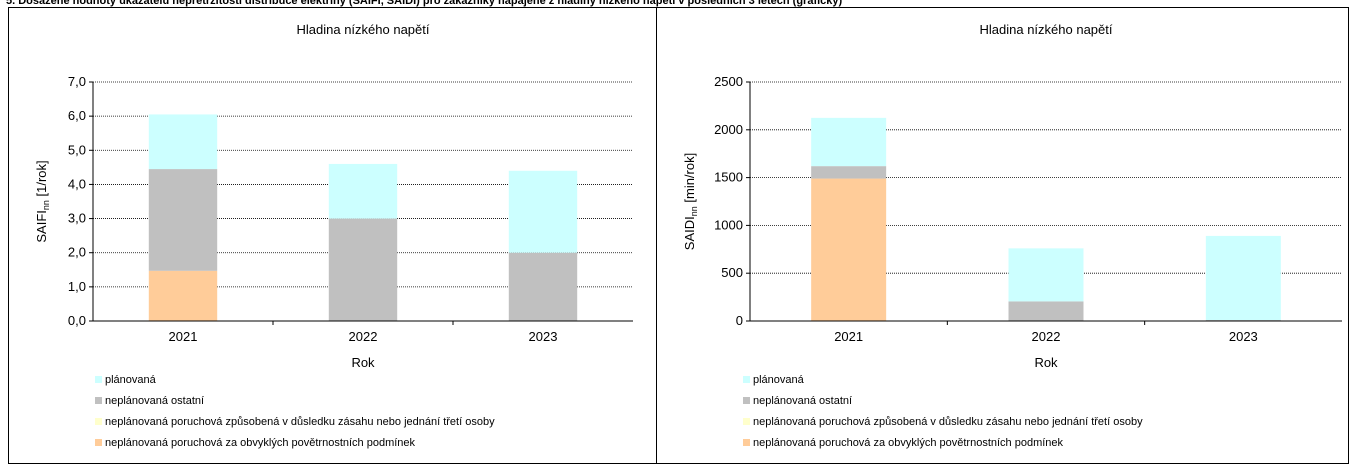 The height and width of the screenshot is (465, 1357). Describe the element at coordinates (690, 201) in the screenshot. I see `saidi-ylabel: SAIDInn [min/rok]` at that location.